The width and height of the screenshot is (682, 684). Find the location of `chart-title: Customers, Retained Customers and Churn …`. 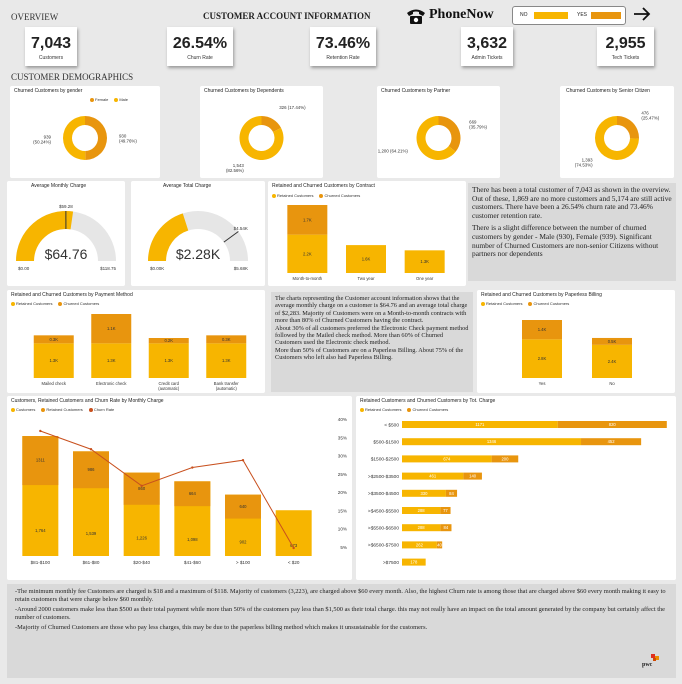

chart-title: Customers, Retained Customers and Churn … is located at coordinates (87, 401).